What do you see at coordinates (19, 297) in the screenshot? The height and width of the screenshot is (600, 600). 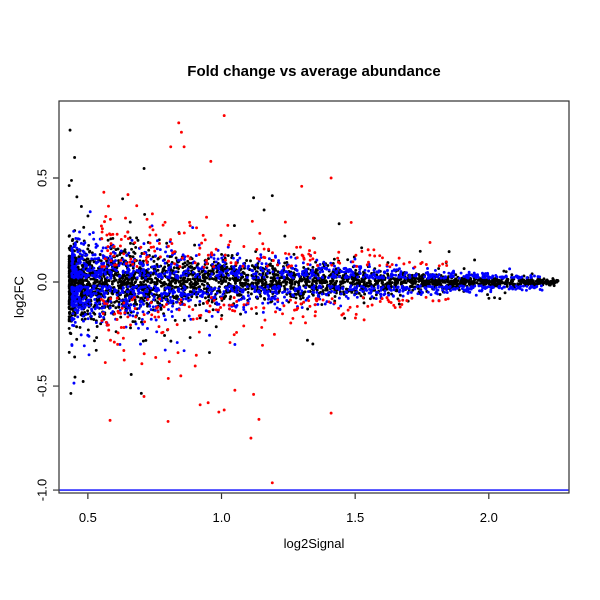 I see `y-axis-label: log2FC` at bounding box center [19, 297].